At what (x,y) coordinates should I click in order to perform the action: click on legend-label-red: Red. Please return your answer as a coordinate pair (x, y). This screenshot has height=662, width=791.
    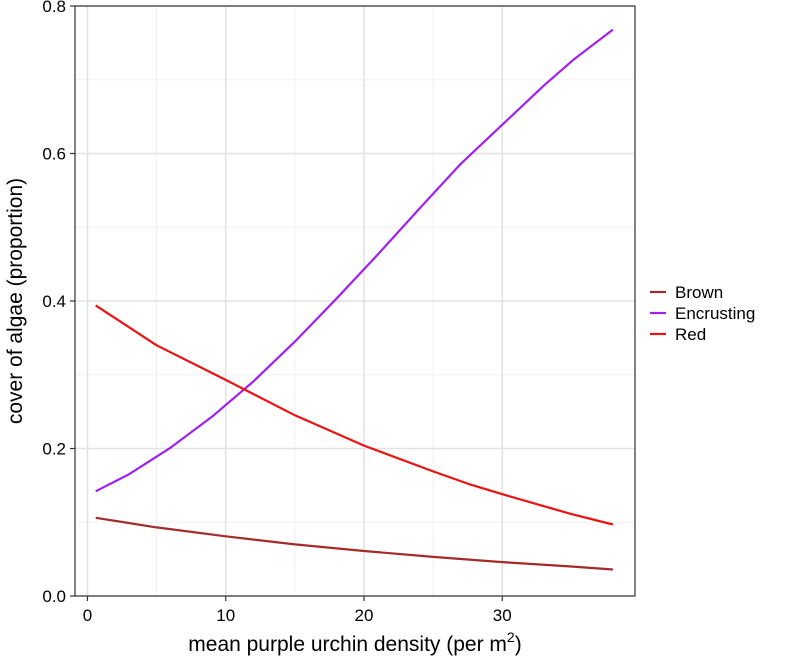
    Looking at the image, I should click on (690, 334).